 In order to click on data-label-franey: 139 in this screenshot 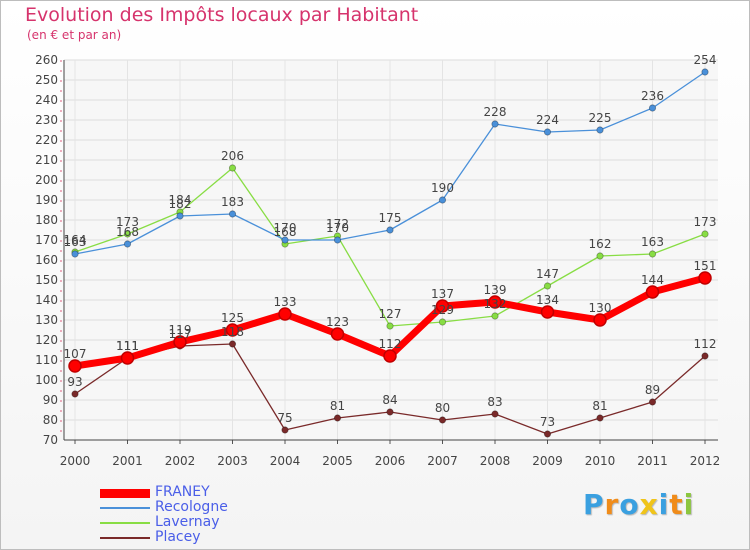, I will do `click(495, 290)`.